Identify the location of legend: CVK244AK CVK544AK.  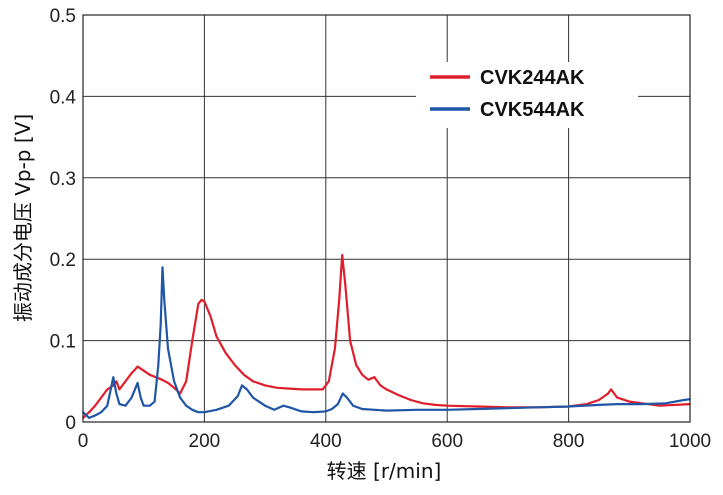
(527, 95).